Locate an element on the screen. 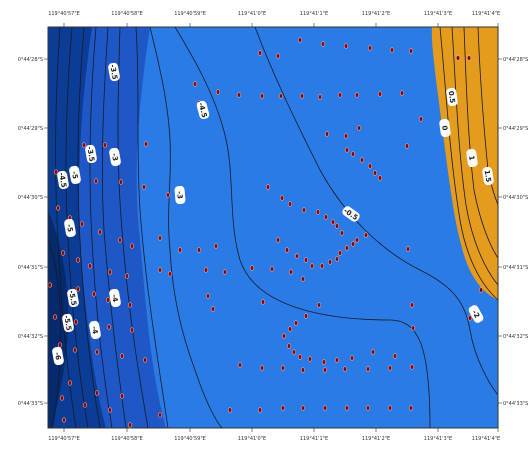  contour-label-text: -3.5 is located at coordinates (90, 154).